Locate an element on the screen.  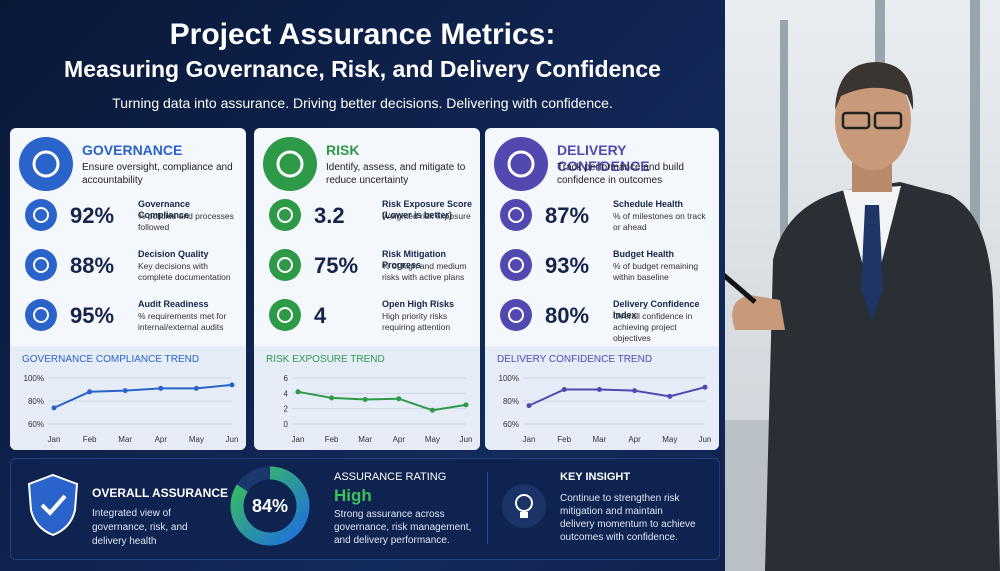
metric-description: Weighted risk exposure is located at coordinates (426, 216).